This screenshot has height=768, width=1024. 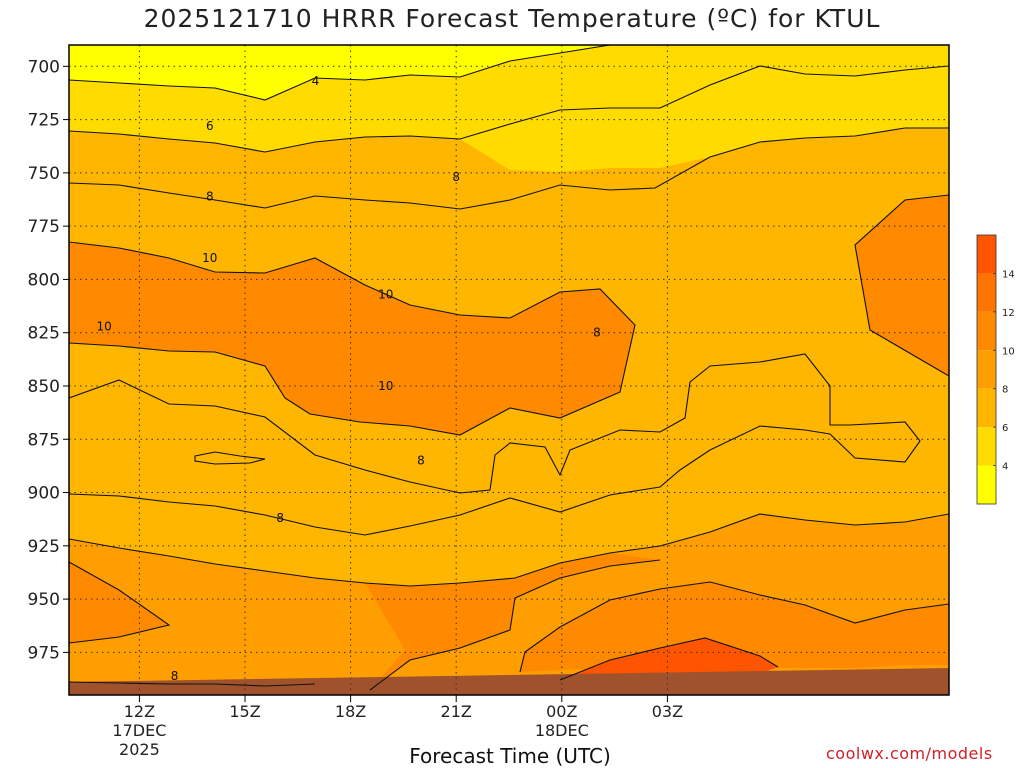 I want to click on contour-line-6c, so click(x=509, y=109).